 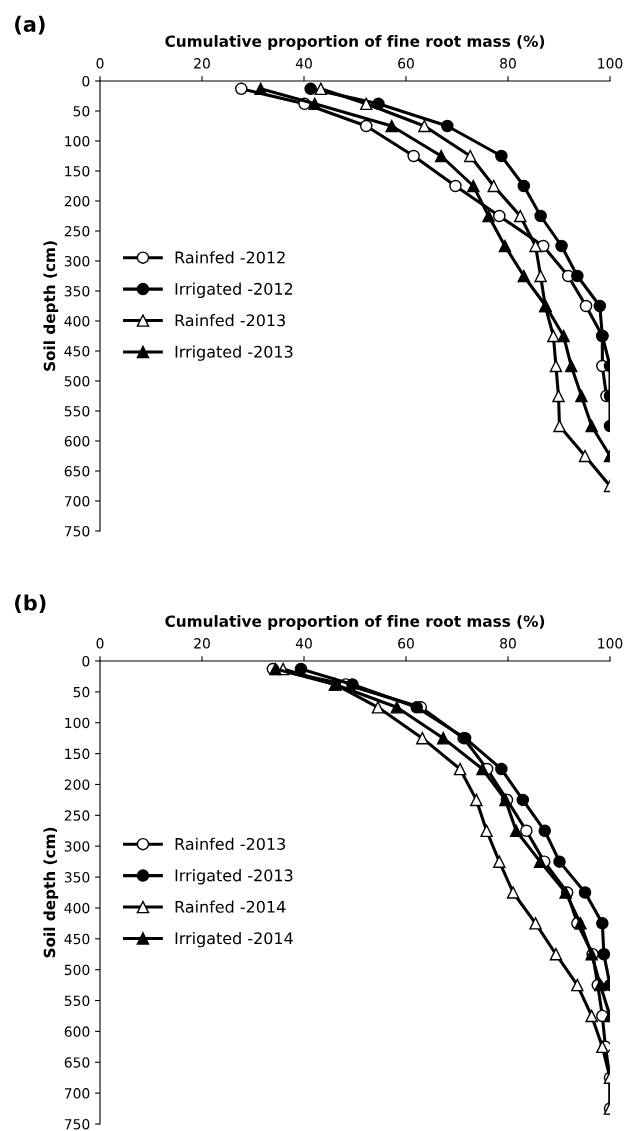 What do you see at coordinates (230, 906) in the screenshot?
I see `legend-label: Rainfed -2014` at bounding box center [230, 906].